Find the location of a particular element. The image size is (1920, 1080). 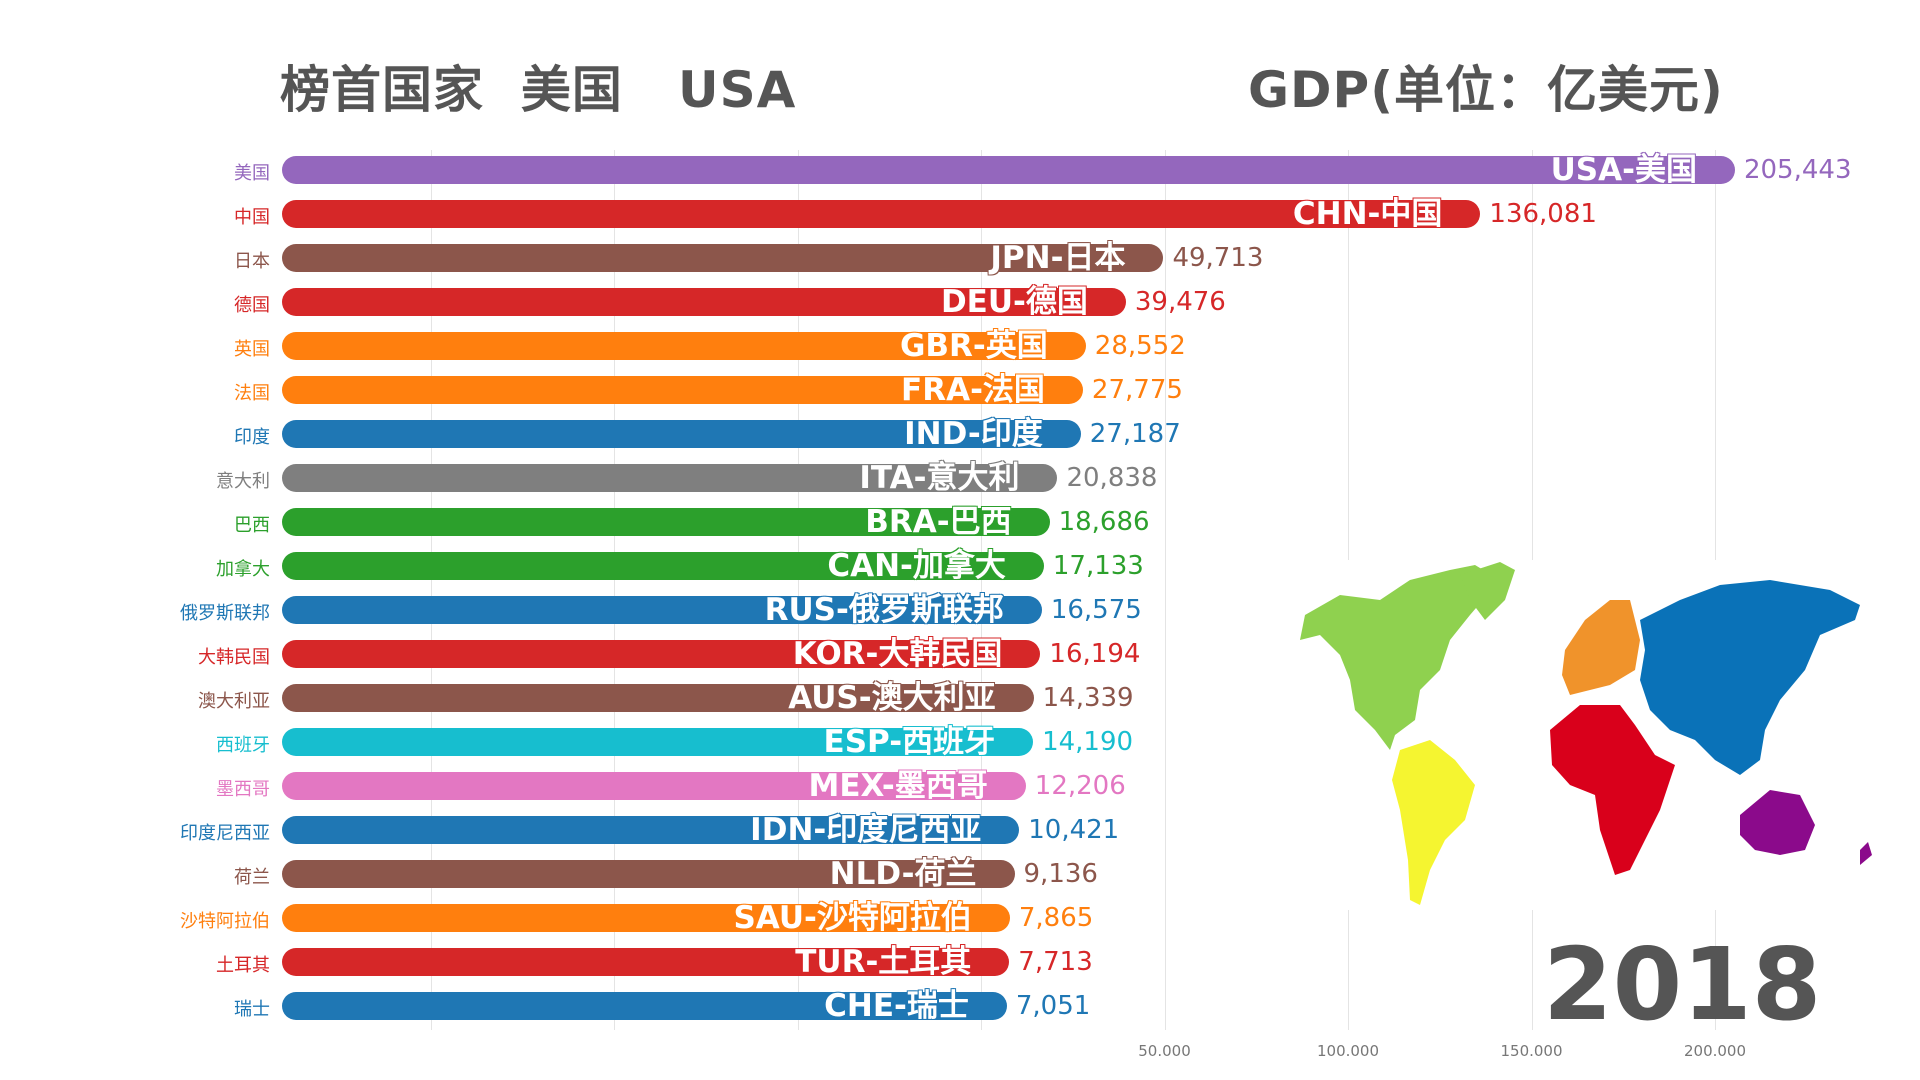

value-label: 136,081 is located at coordinates (1543, 214).